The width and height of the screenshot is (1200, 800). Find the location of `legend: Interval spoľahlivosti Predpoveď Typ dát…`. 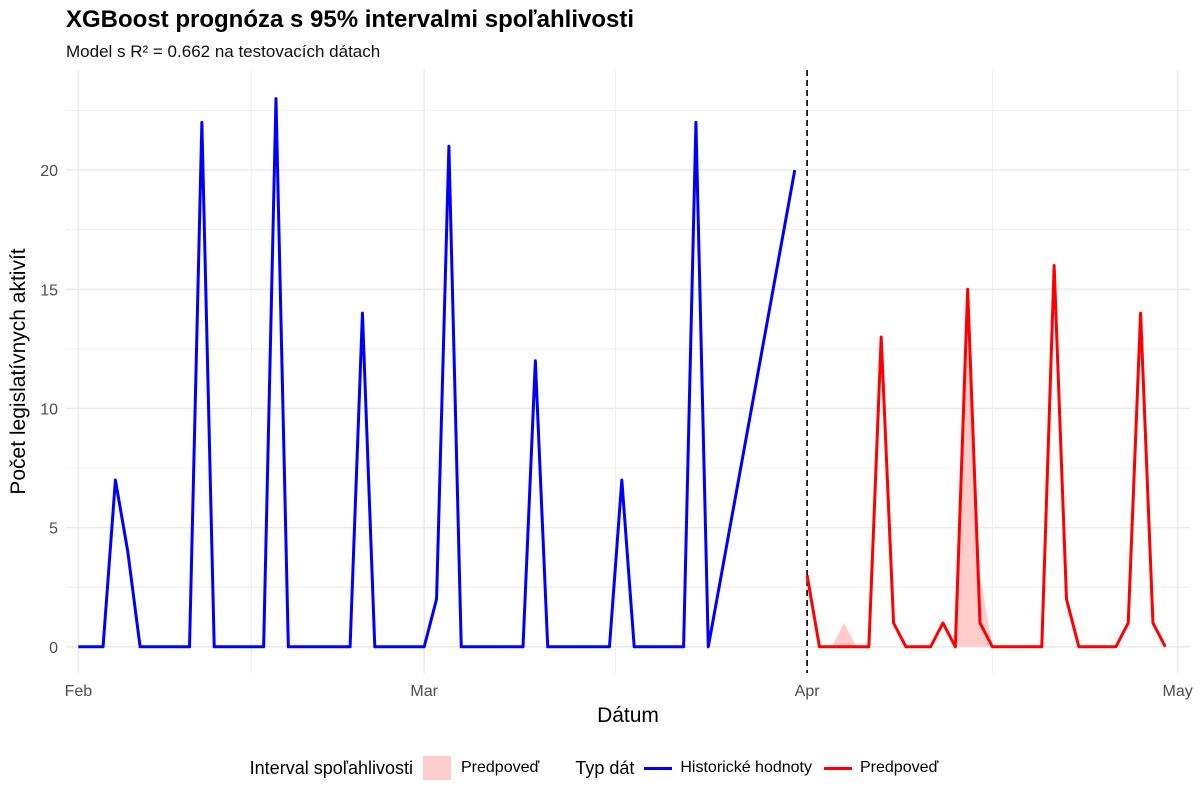

legend: Interval spoľahlivosti Predpoveď Typ dát… is located at coordinates (600, 768).